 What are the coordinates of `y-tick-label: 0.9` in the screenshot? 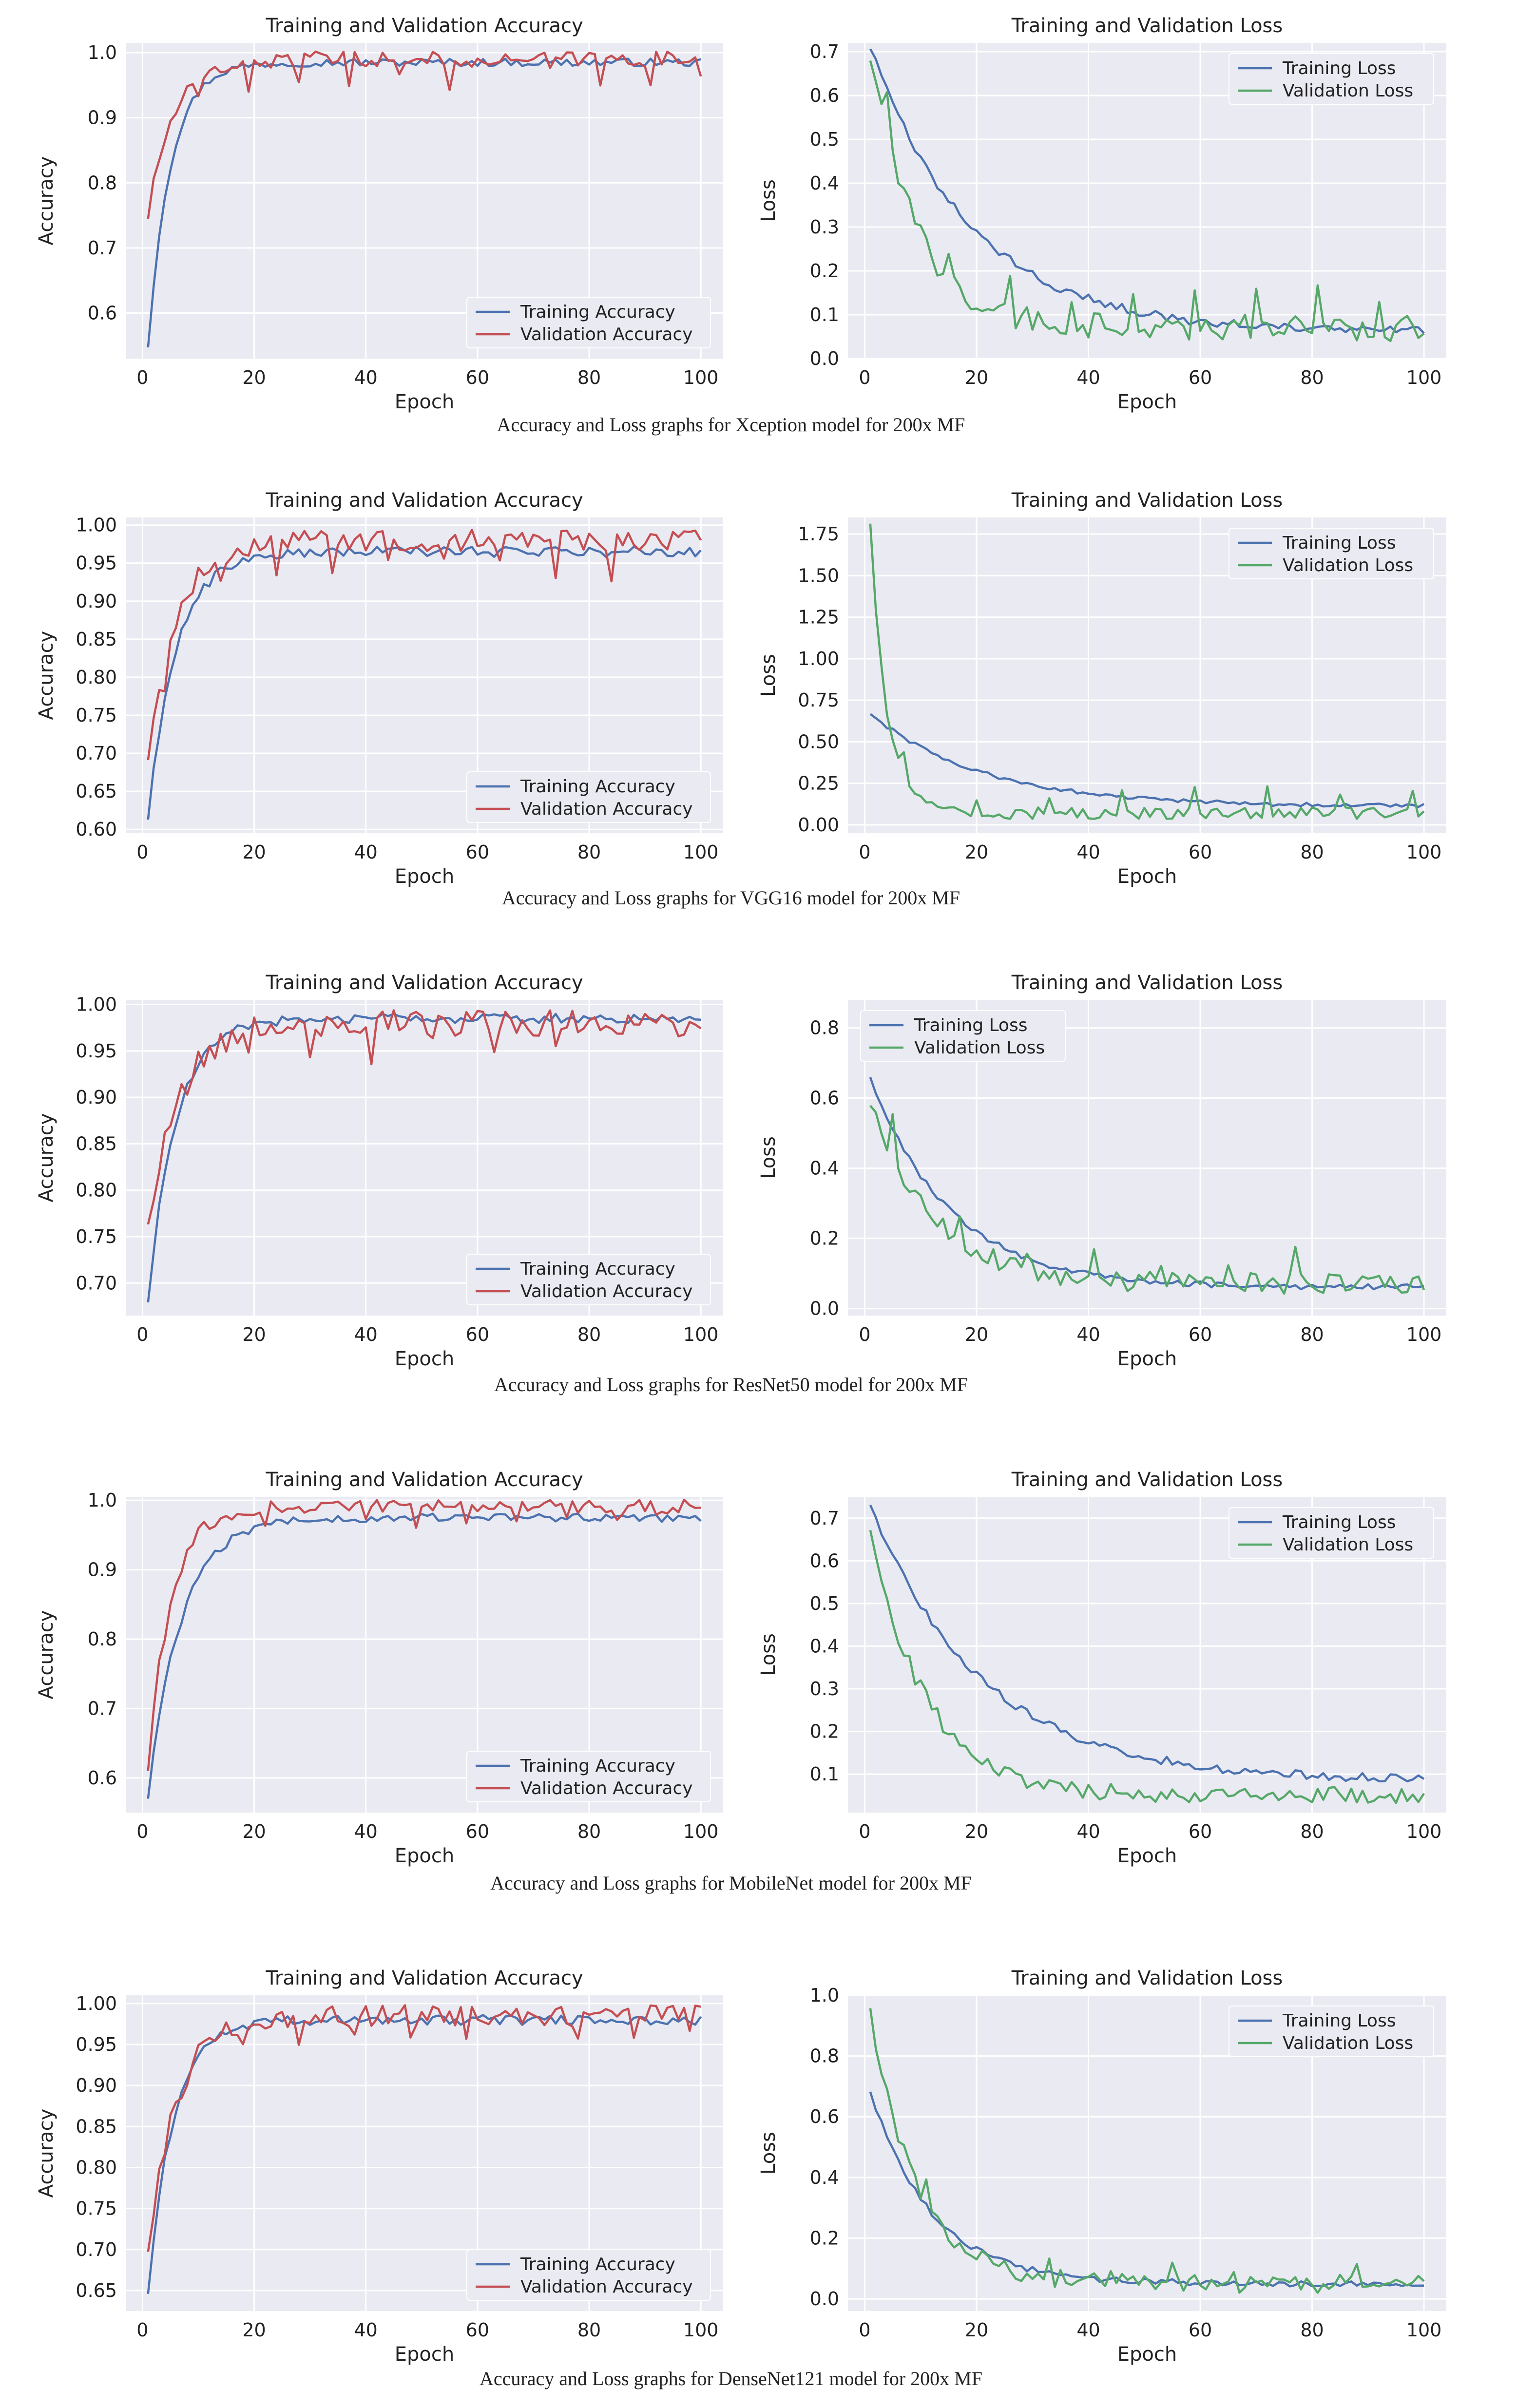 It's located at (102, 1570).